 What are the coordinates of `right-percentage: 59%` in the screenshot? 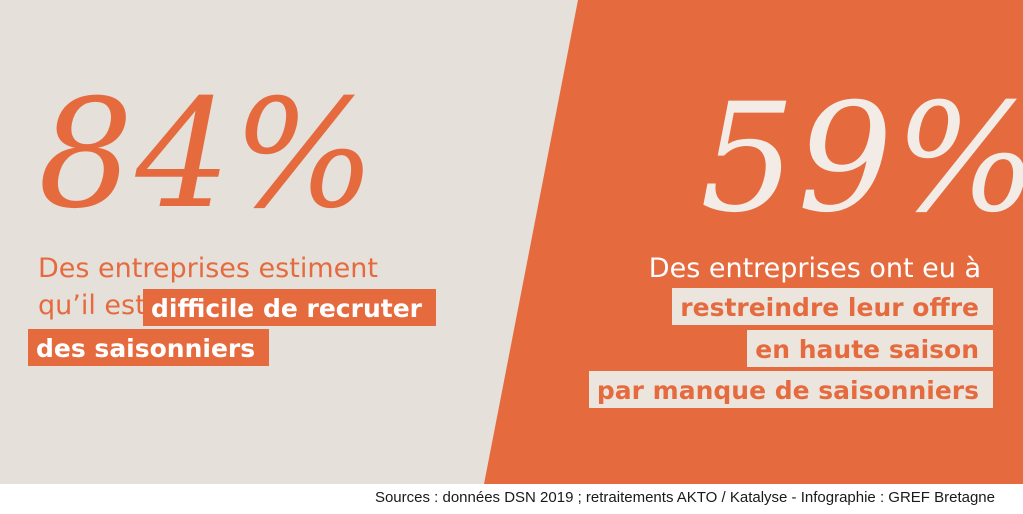 It's located at (861, 159).